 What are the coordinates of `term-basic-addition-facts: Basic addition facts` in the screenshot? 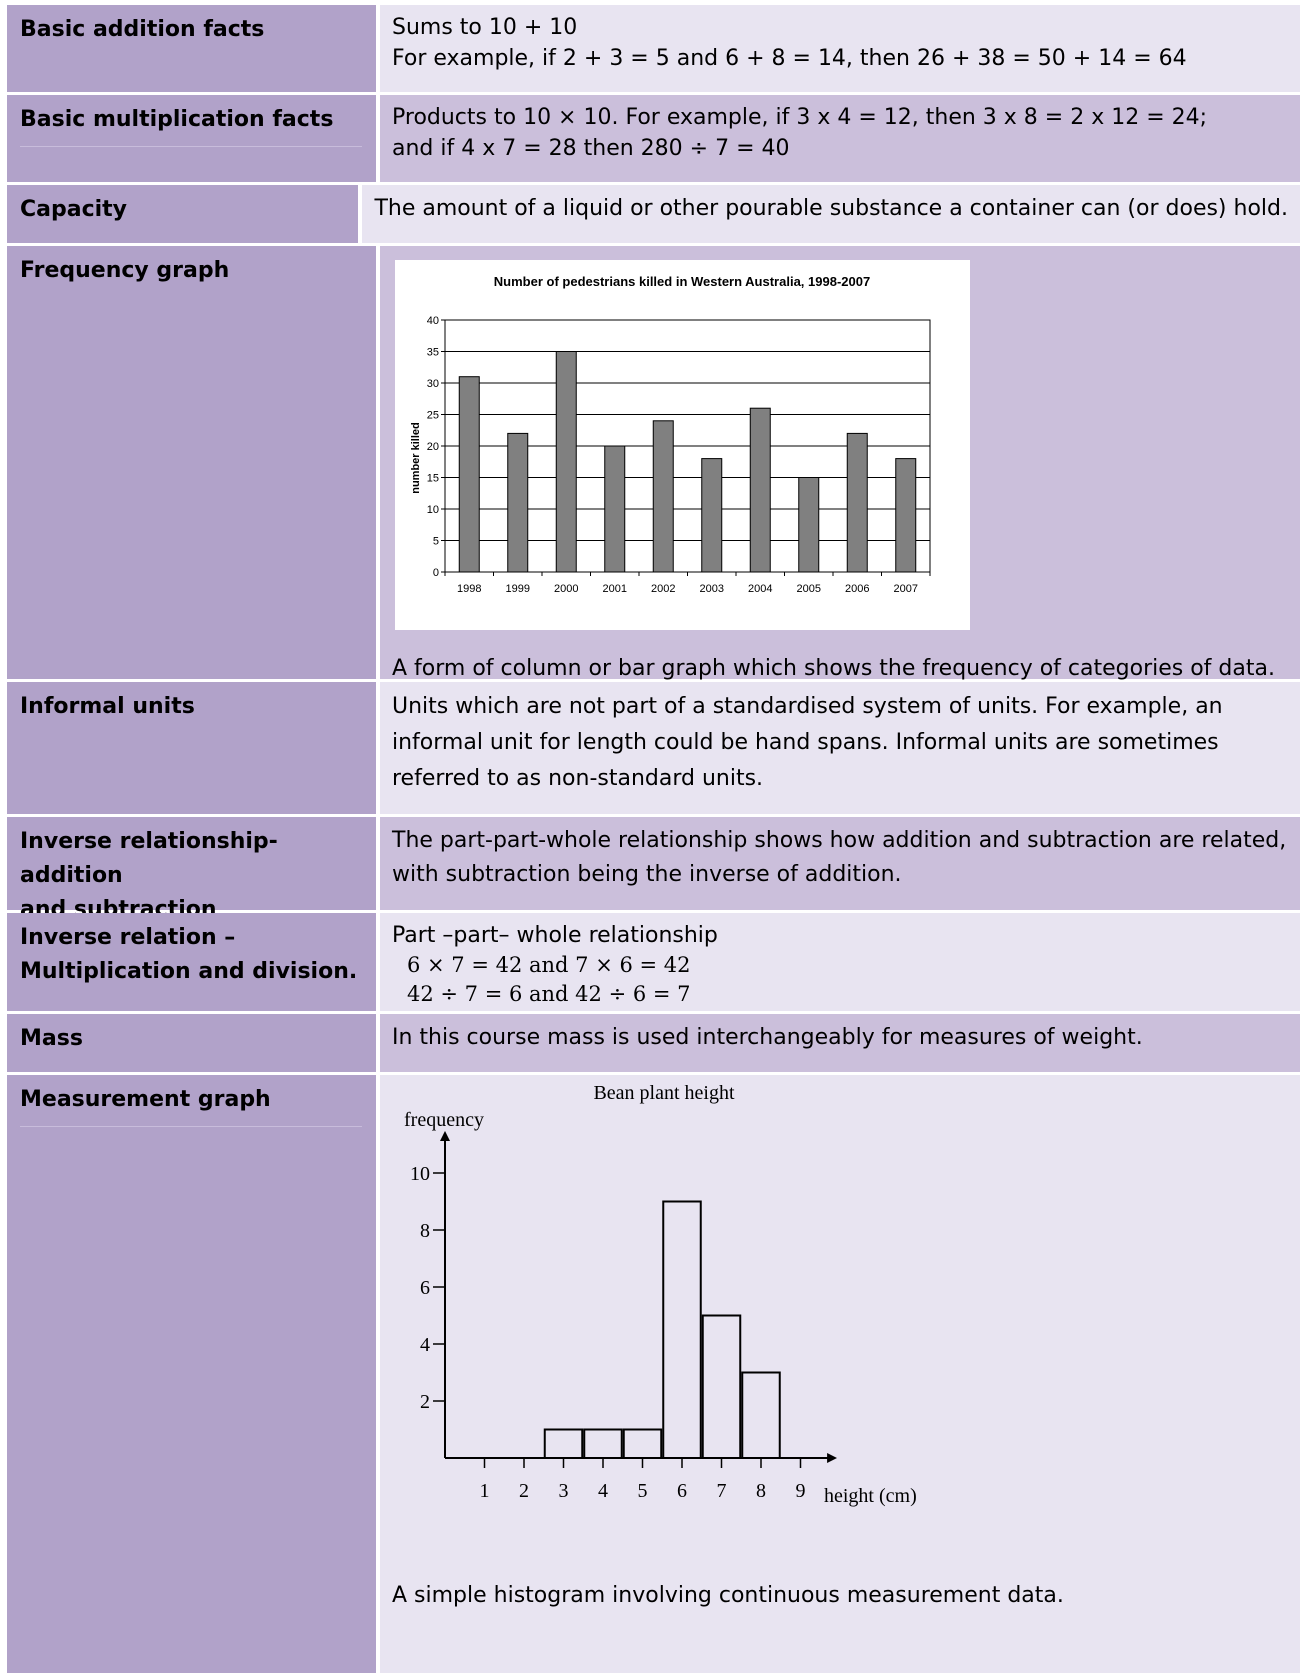 It's located at (142, 29).